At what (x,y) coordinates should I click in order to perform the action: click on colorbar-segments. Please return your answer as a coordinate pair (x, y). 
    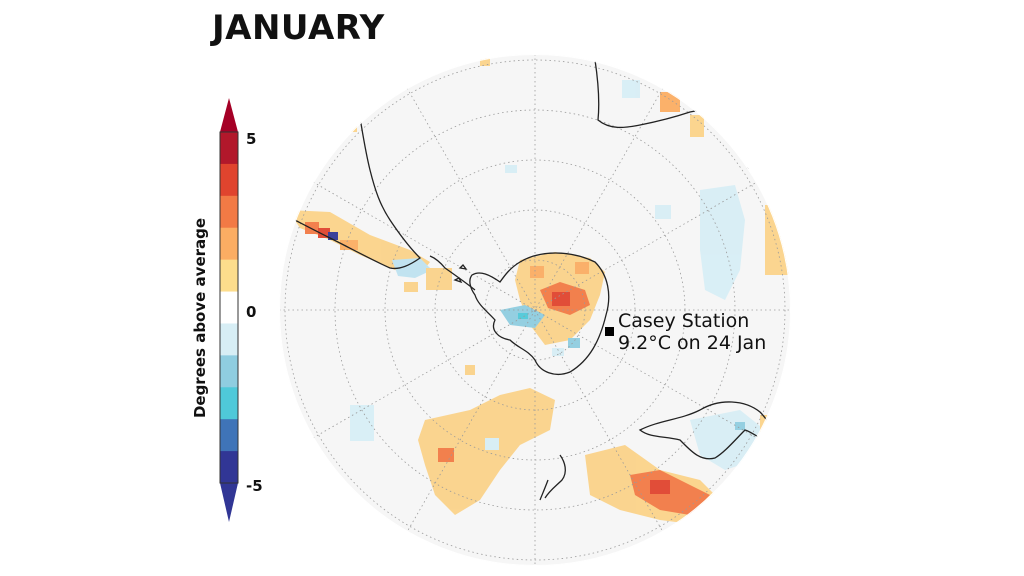
    Looking at the image, I should click on (229, 308).